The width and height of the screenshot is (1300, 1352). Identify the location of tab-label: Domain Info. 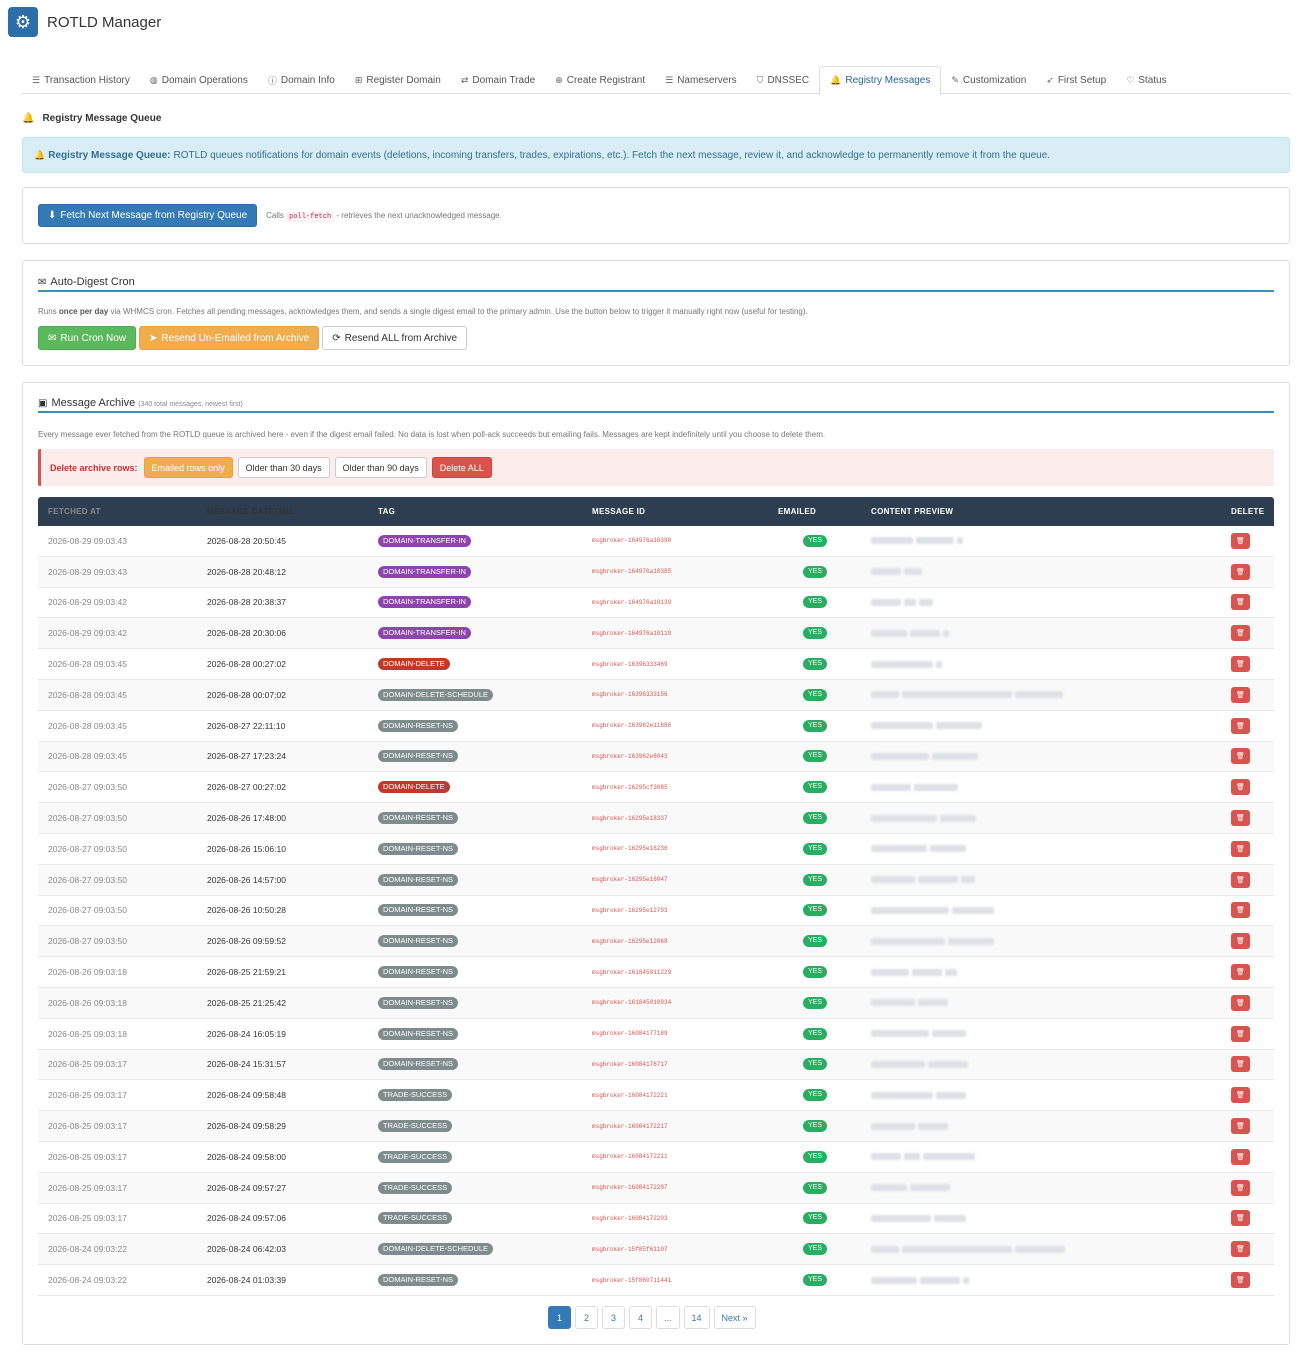
(307, 80).